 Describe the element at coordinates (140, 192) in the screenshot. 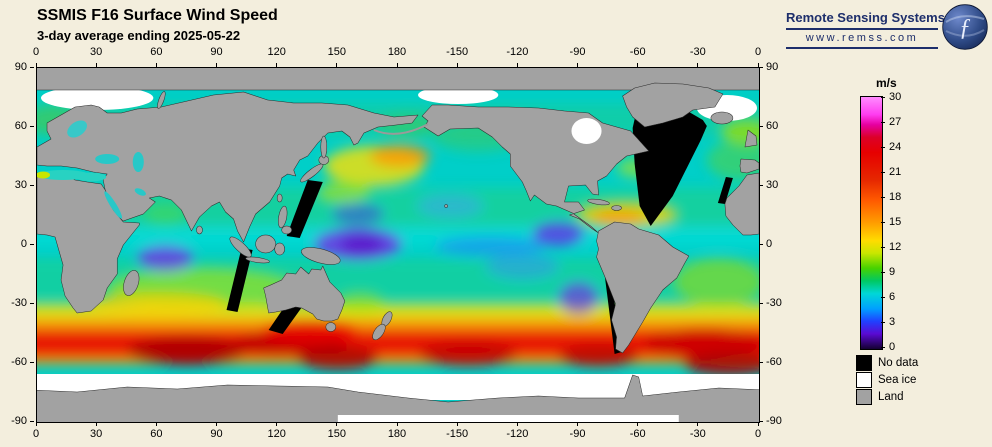

I see `persian-gulf` at that location.